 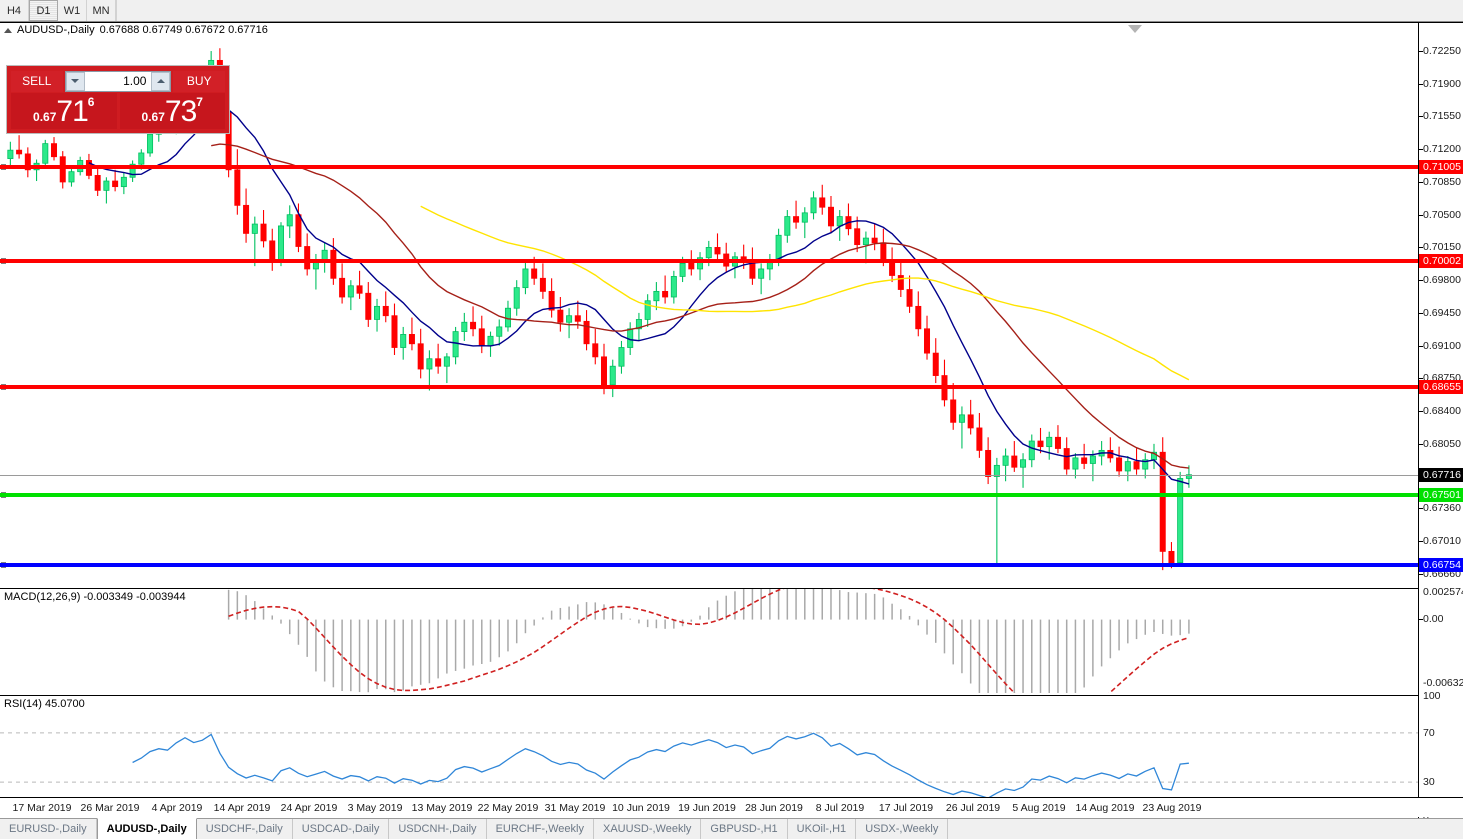 I want to click on timeframe-h4: H4, so click(x=14, y=10).